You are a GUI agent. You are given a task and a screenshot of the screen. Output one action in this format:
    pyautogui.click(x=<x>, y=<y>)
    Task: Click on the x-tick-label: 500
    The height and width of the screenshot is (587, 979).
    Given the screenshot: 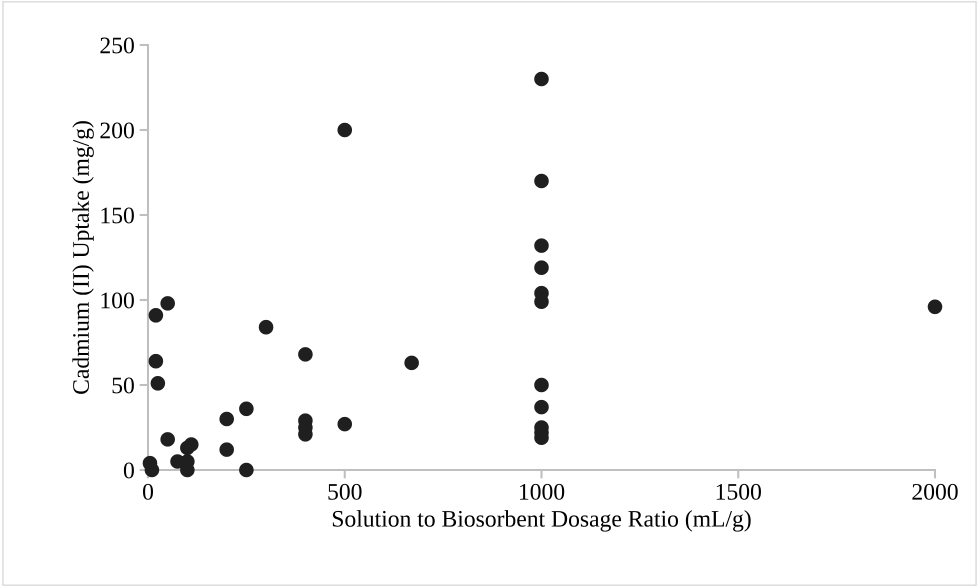 What is the action you would take?
    pyautogui.click(x=345, y=492)
    